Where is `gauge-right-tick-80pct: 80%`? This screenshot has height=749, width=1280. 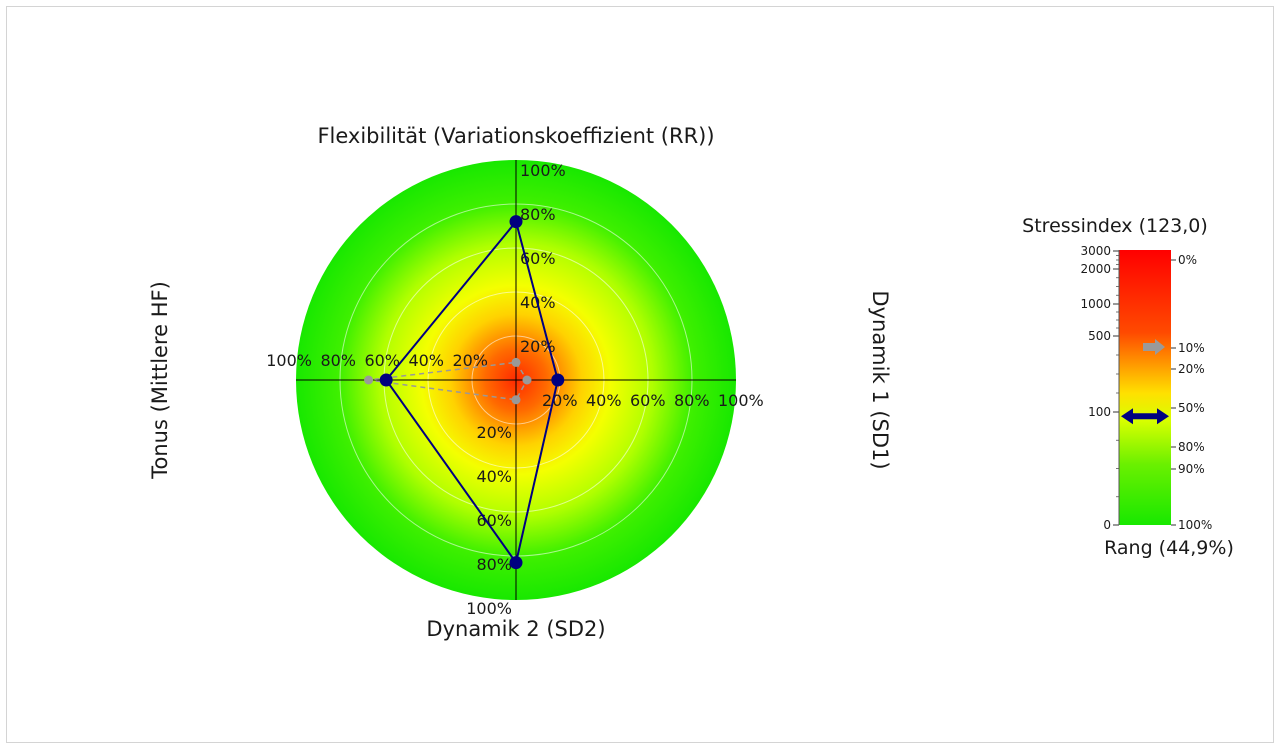
gauge-right-tick-80pct: 80% is located at coordinates (1191, 447).